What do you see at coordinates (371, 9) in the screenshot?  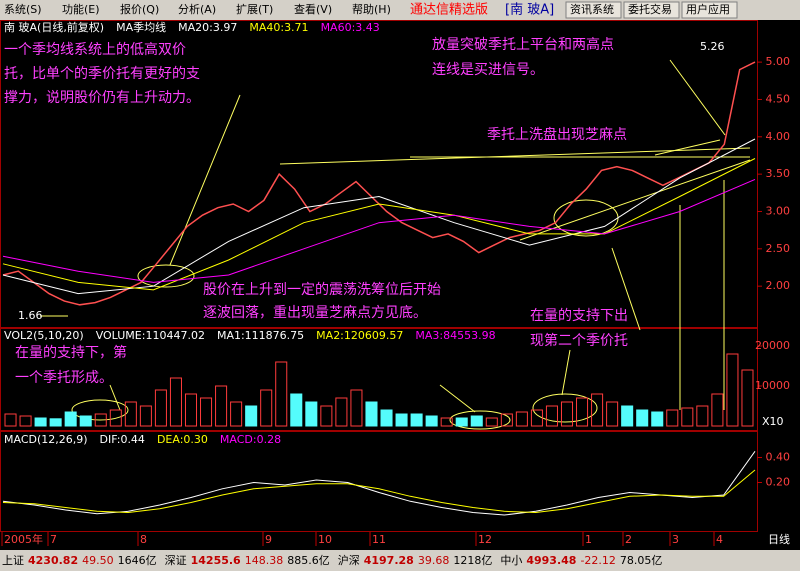 I see `menu-item: 帮助(H)` at bounding box center [371, 9].